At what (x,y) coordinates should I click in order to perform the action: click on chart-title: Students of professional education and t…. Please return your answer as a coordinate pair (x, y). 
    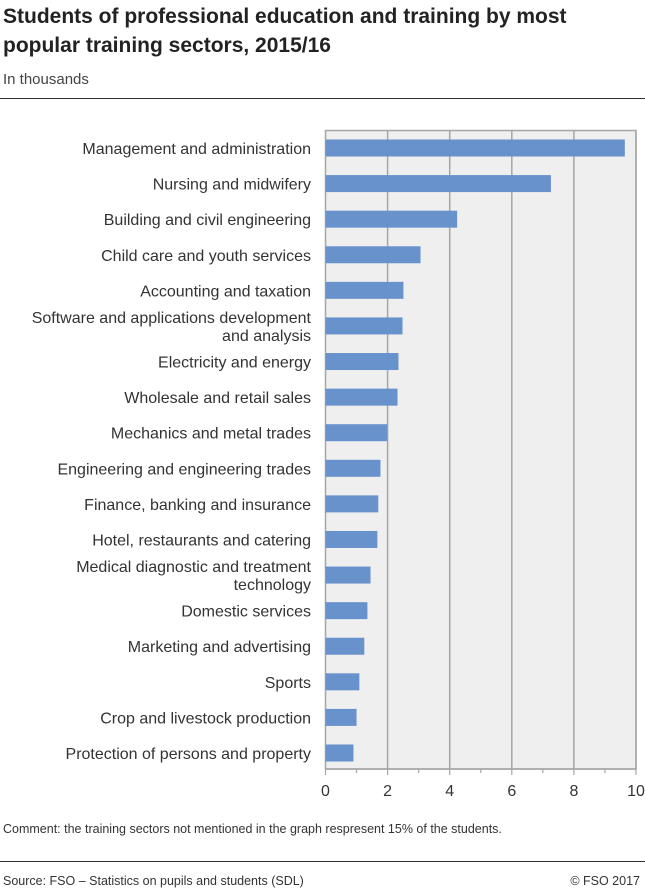
    Looking at the image, I should click on (285, 31).